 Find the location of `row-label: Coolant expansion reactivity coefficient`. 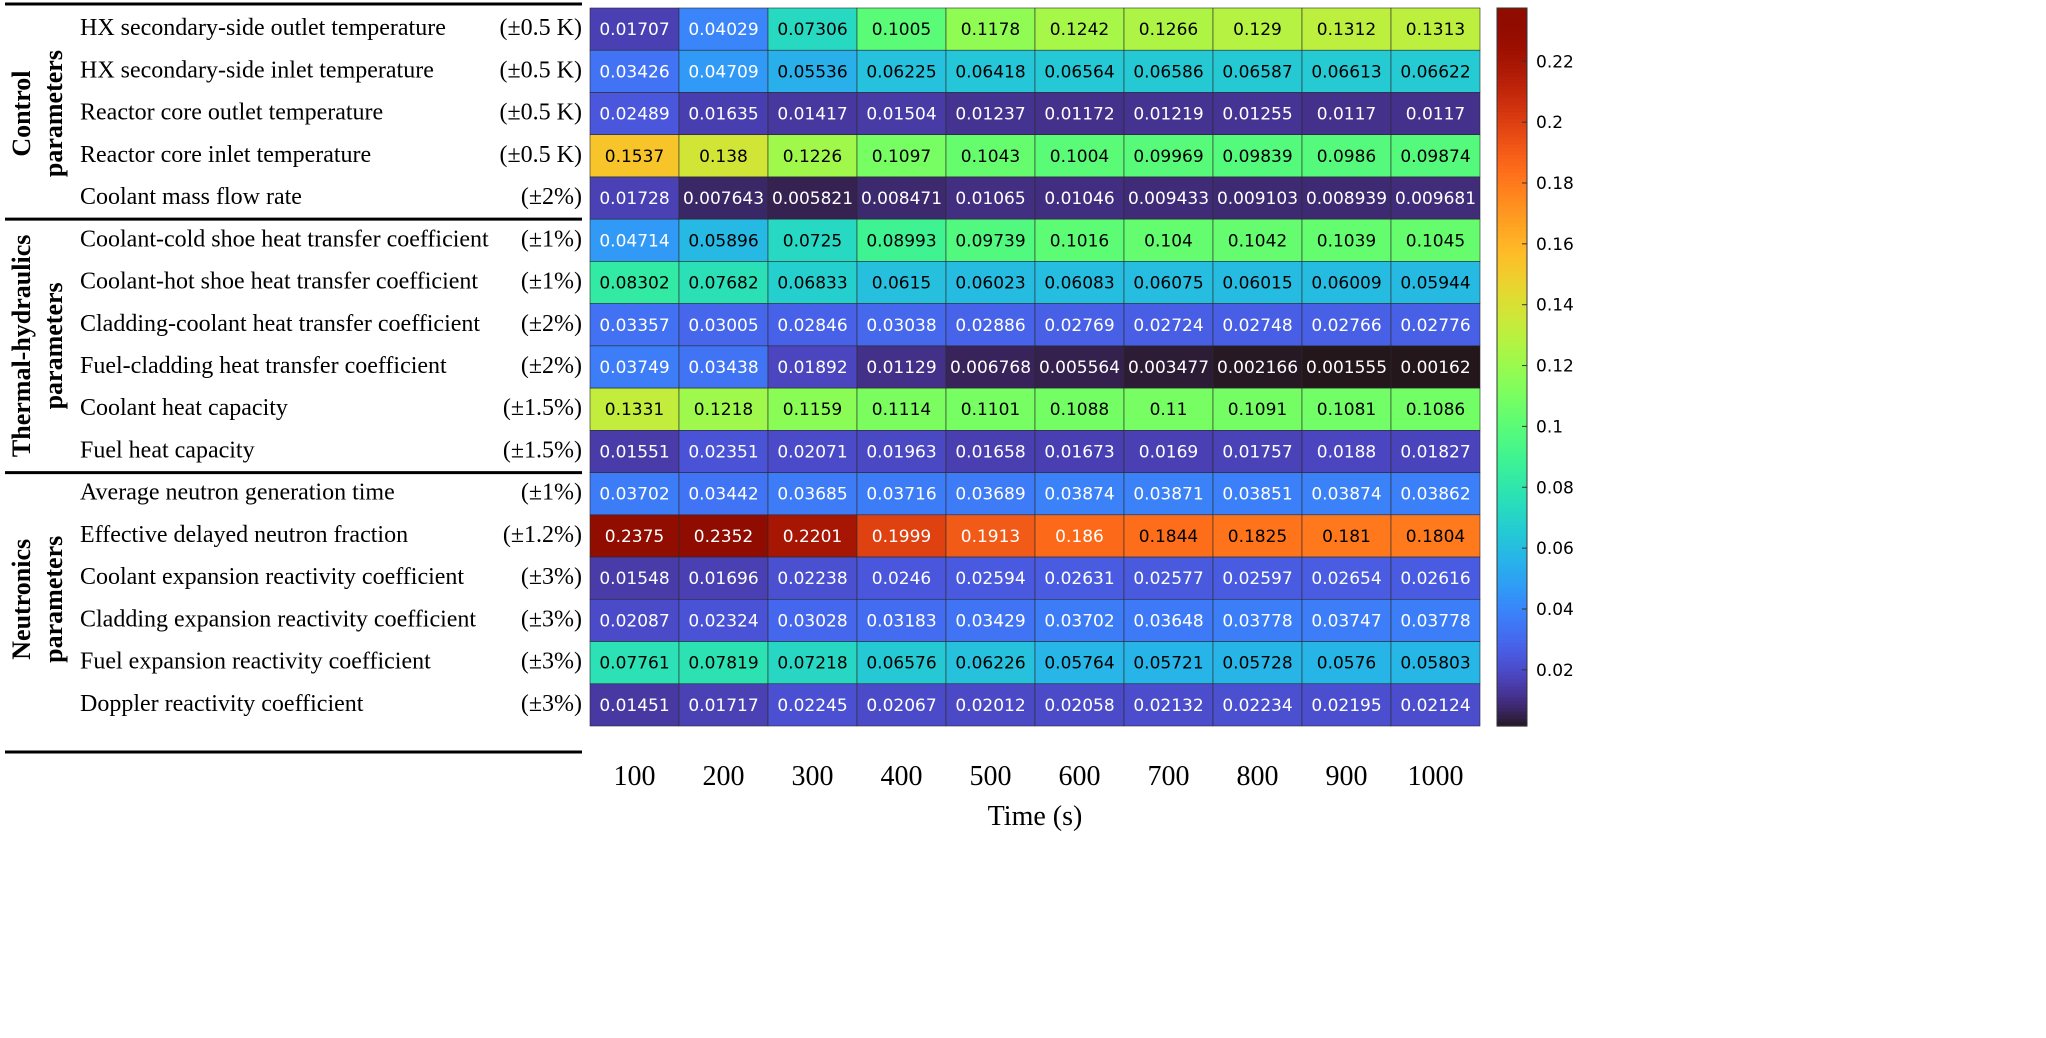

row-label: Coolant expansion reactivity coefficient is located at coordinates (272, 577).